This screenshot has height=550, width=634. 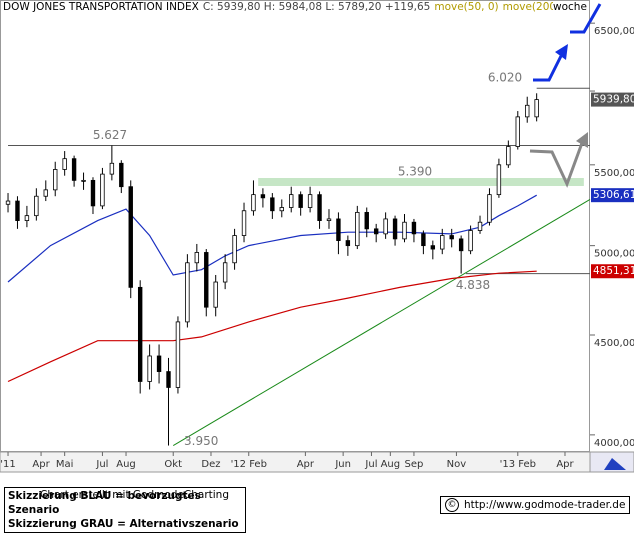 I want to click on x-tick-label: '12 Feb, so click(x=249, y=464).